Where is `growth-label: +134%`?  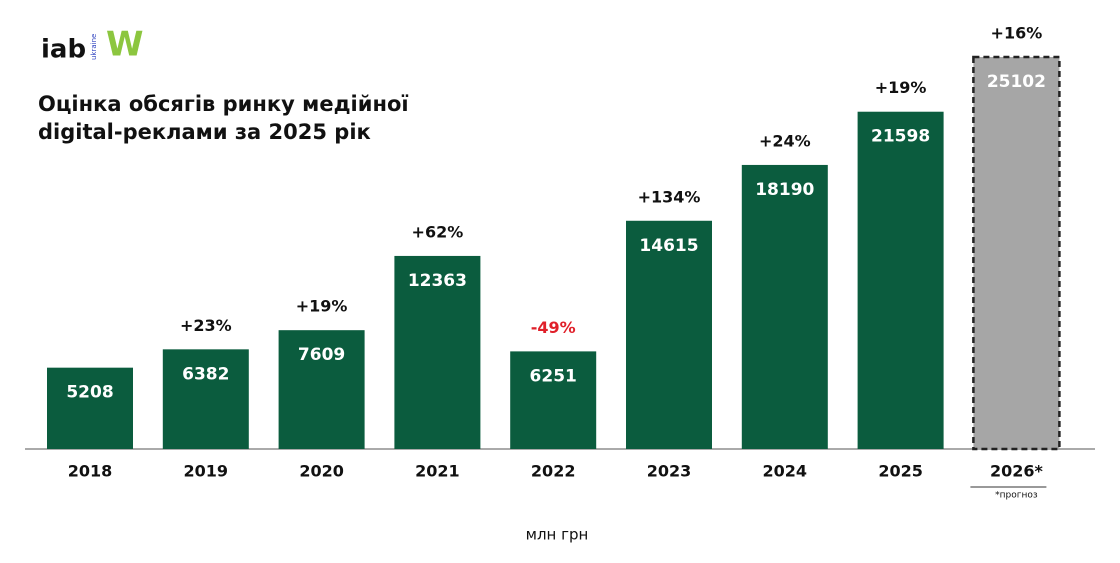 growth-label: +134% is located at coordinates (669, 196).